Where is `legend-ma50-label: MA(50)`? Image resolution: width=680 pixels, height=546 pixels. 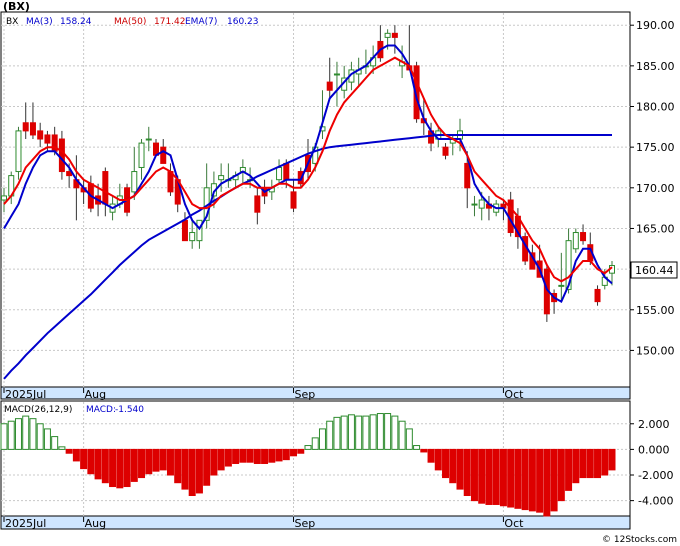 legend-ma50-label: MA(50) is located at coordinates (130, 22).